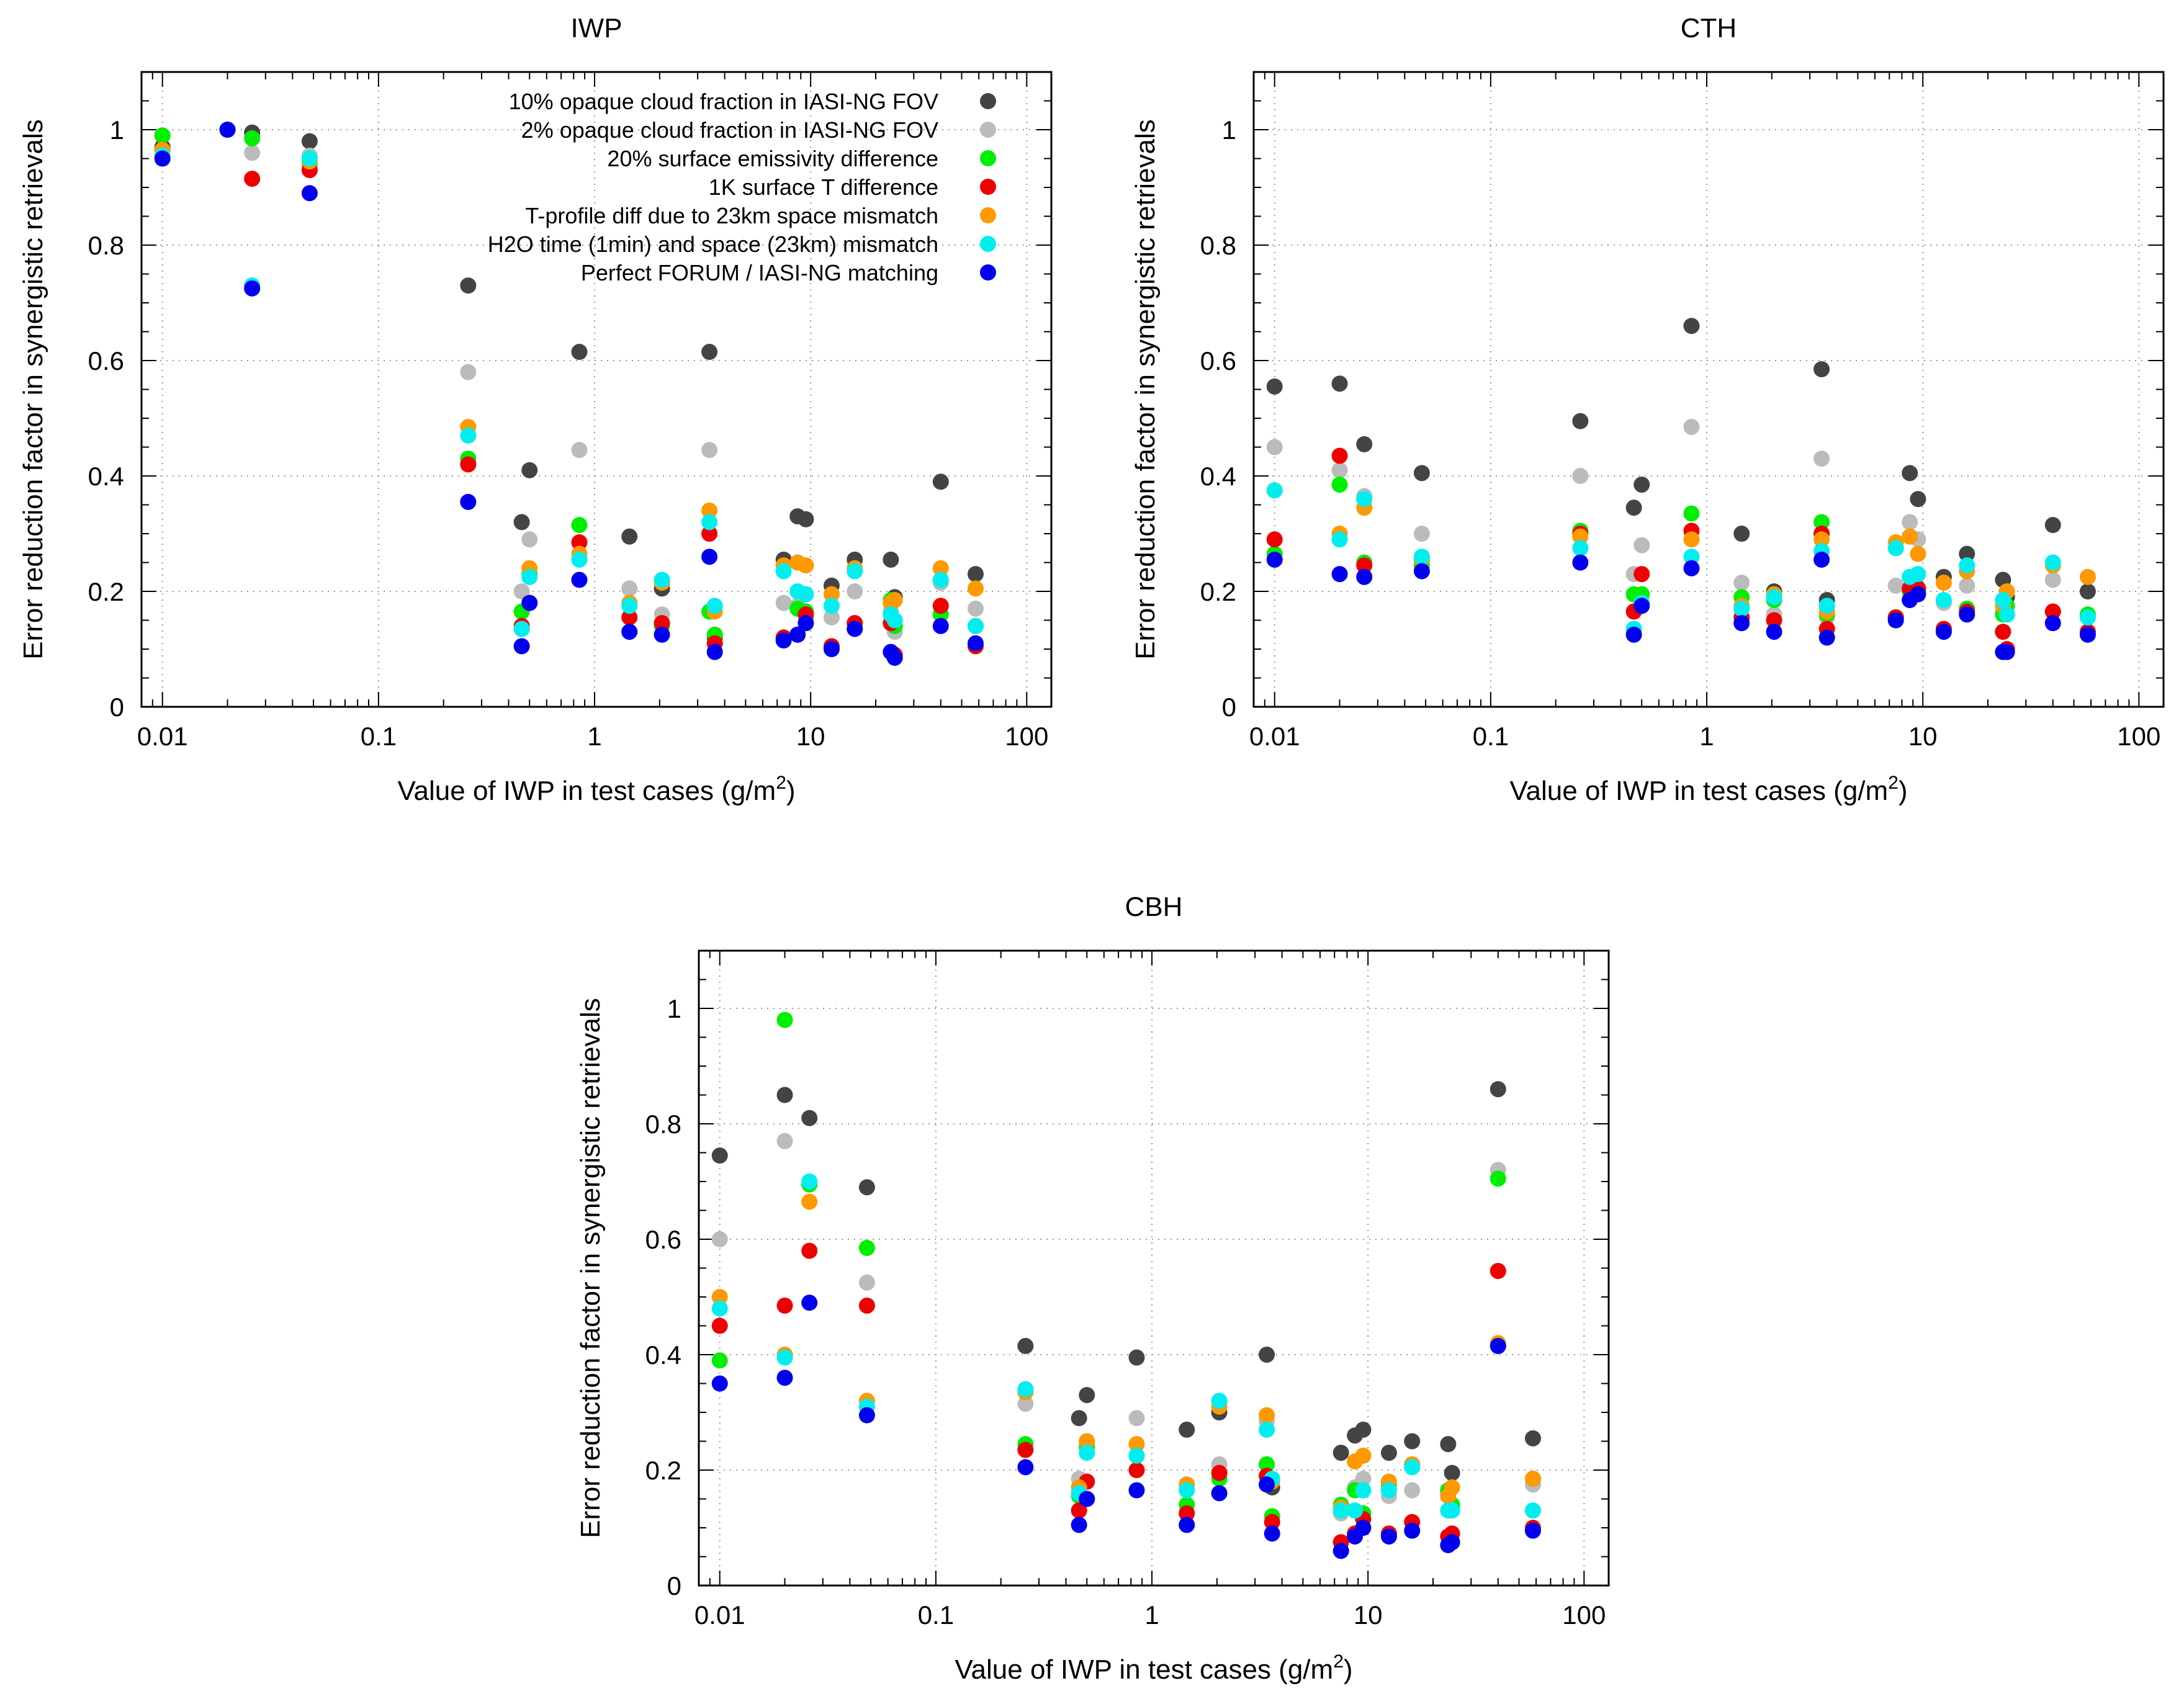 The image size is (2184, 1691). Describe the element at coordinates (1154, 907) in the screenshot. I see `panel-title: CBH` at that location.